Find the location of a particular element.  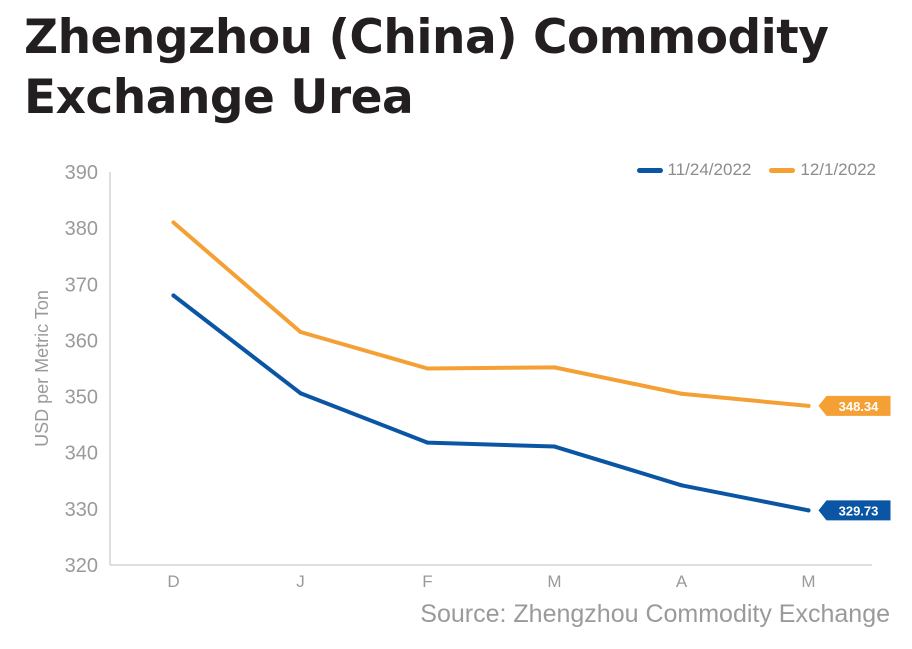

y-tick-label-2: 340 is located at coordinates (81, 454).